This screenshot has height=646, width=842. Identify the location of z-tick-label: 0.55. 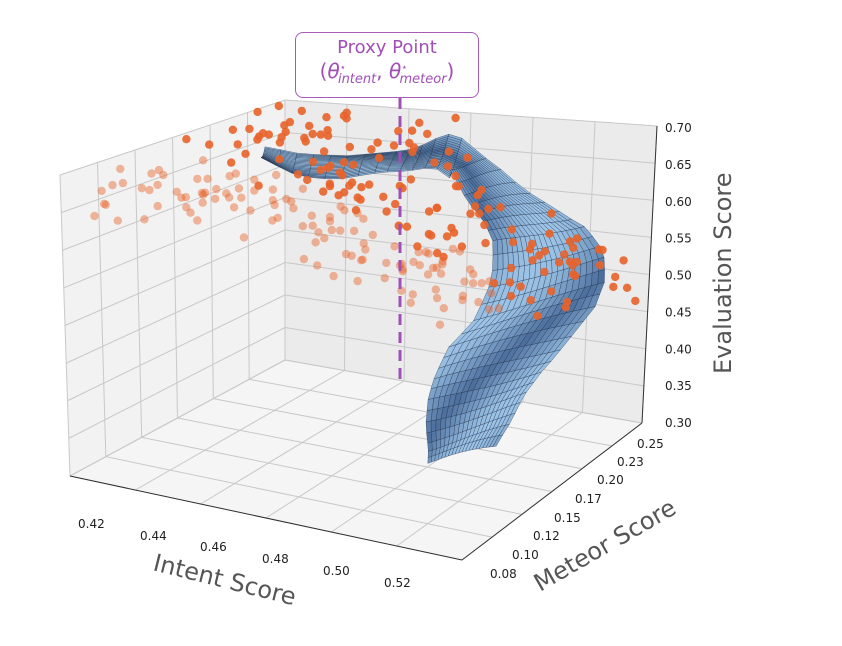
(678, 239).